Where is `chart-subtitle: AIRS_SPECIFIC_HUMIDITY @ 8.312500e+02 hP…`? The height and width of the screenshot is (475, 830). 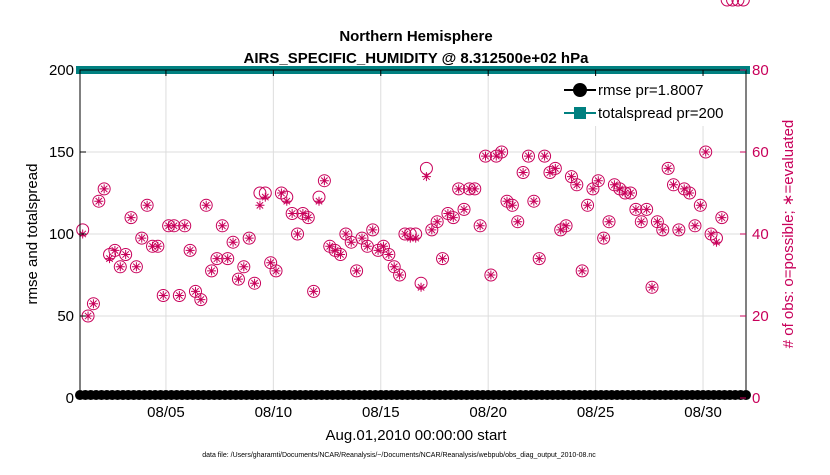 chart-subtitle: AIRS_SPECIFIC_HUMIDITY @ 8.312500e+02 hP… is located at coordinates (417, 58).